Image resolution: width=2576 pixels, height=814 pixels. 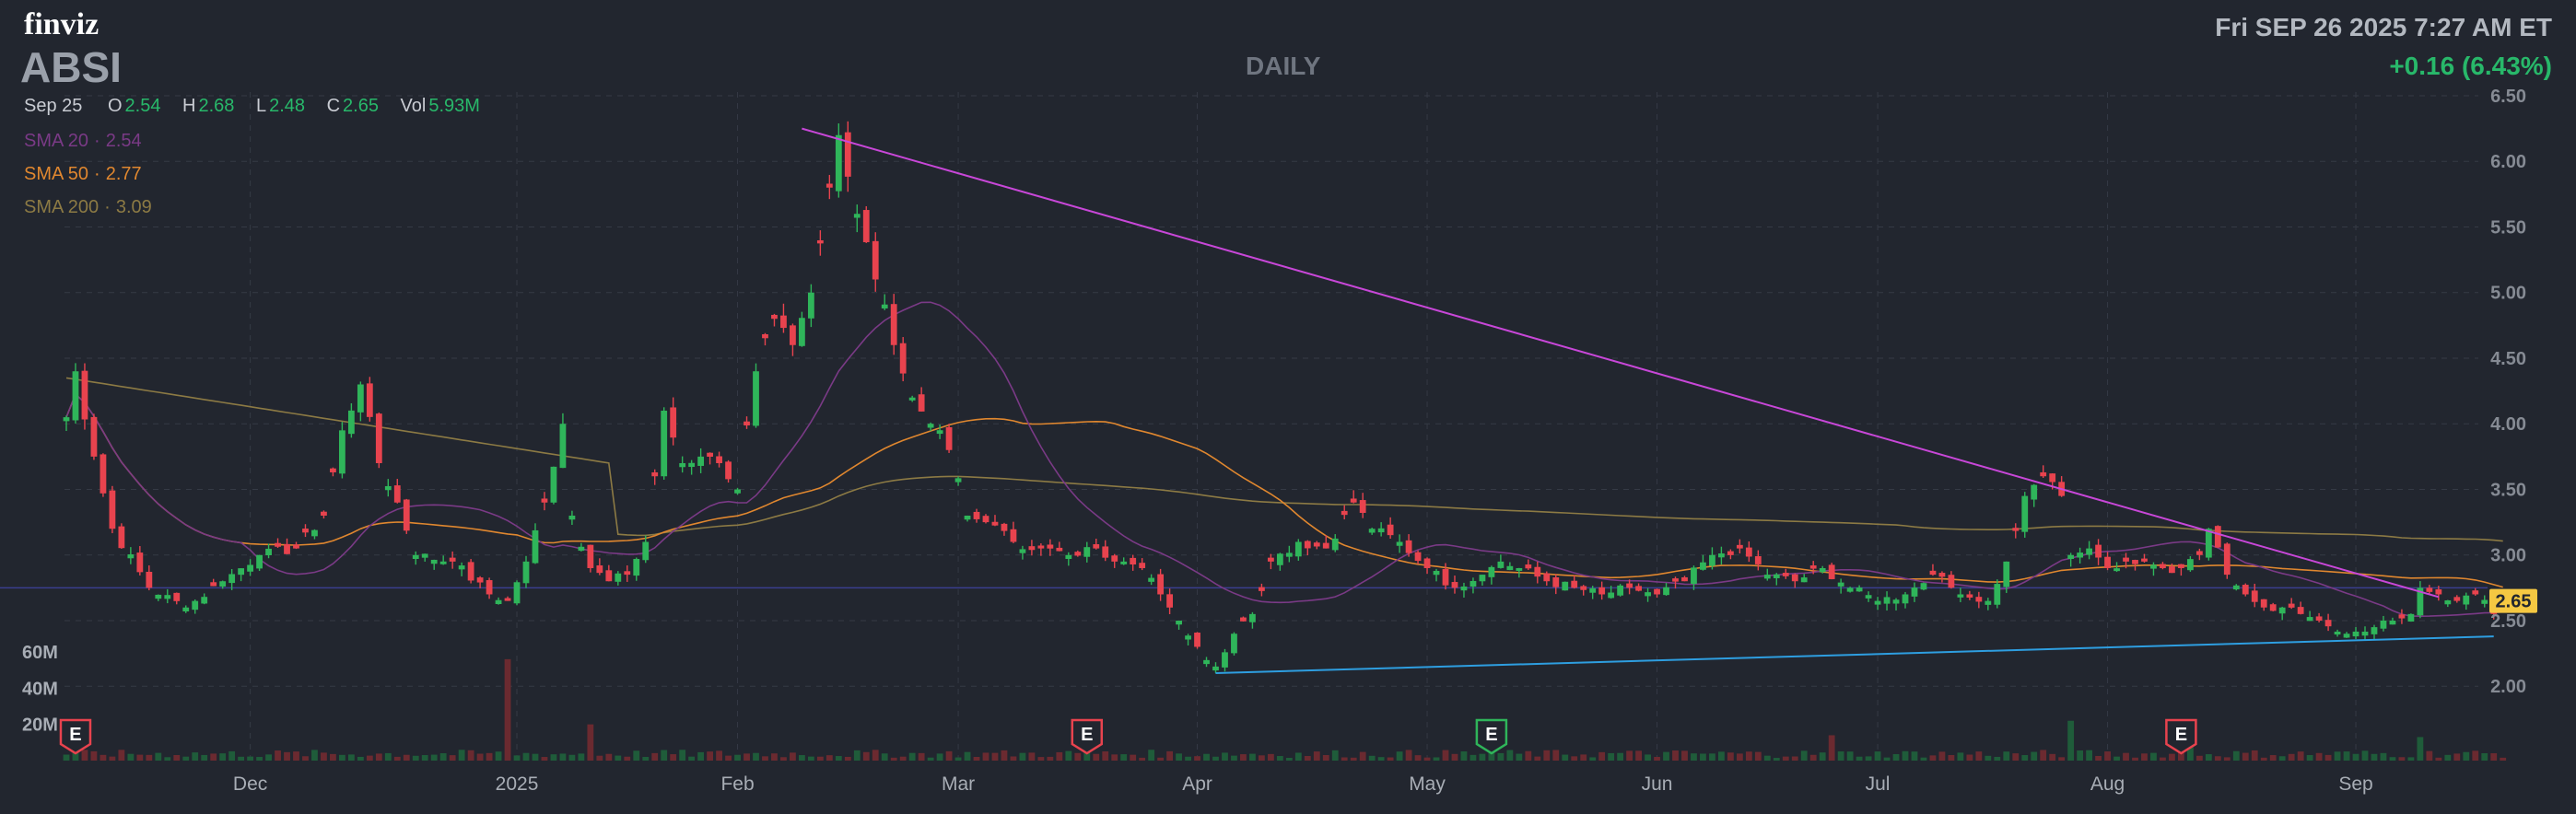 What do you see at coordinates (88, 207) in the screenshot?
I see `sma200-legend: SMA 200 · 3.09` at bounding box center [88, 207].